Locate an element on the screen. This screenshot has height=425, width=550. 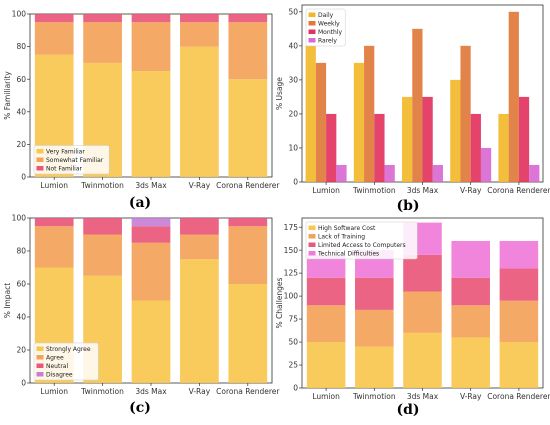
legend-label: Neutral is located at coordinates (57, 366).